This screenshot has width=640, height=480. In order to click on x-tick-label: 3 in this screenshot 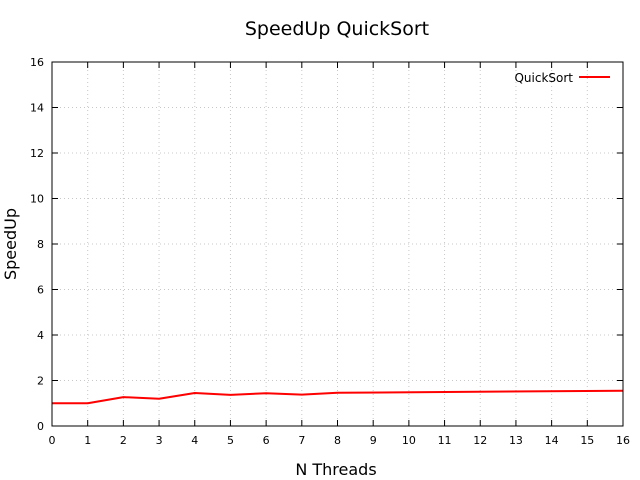, I will do `click(159, 440)`.